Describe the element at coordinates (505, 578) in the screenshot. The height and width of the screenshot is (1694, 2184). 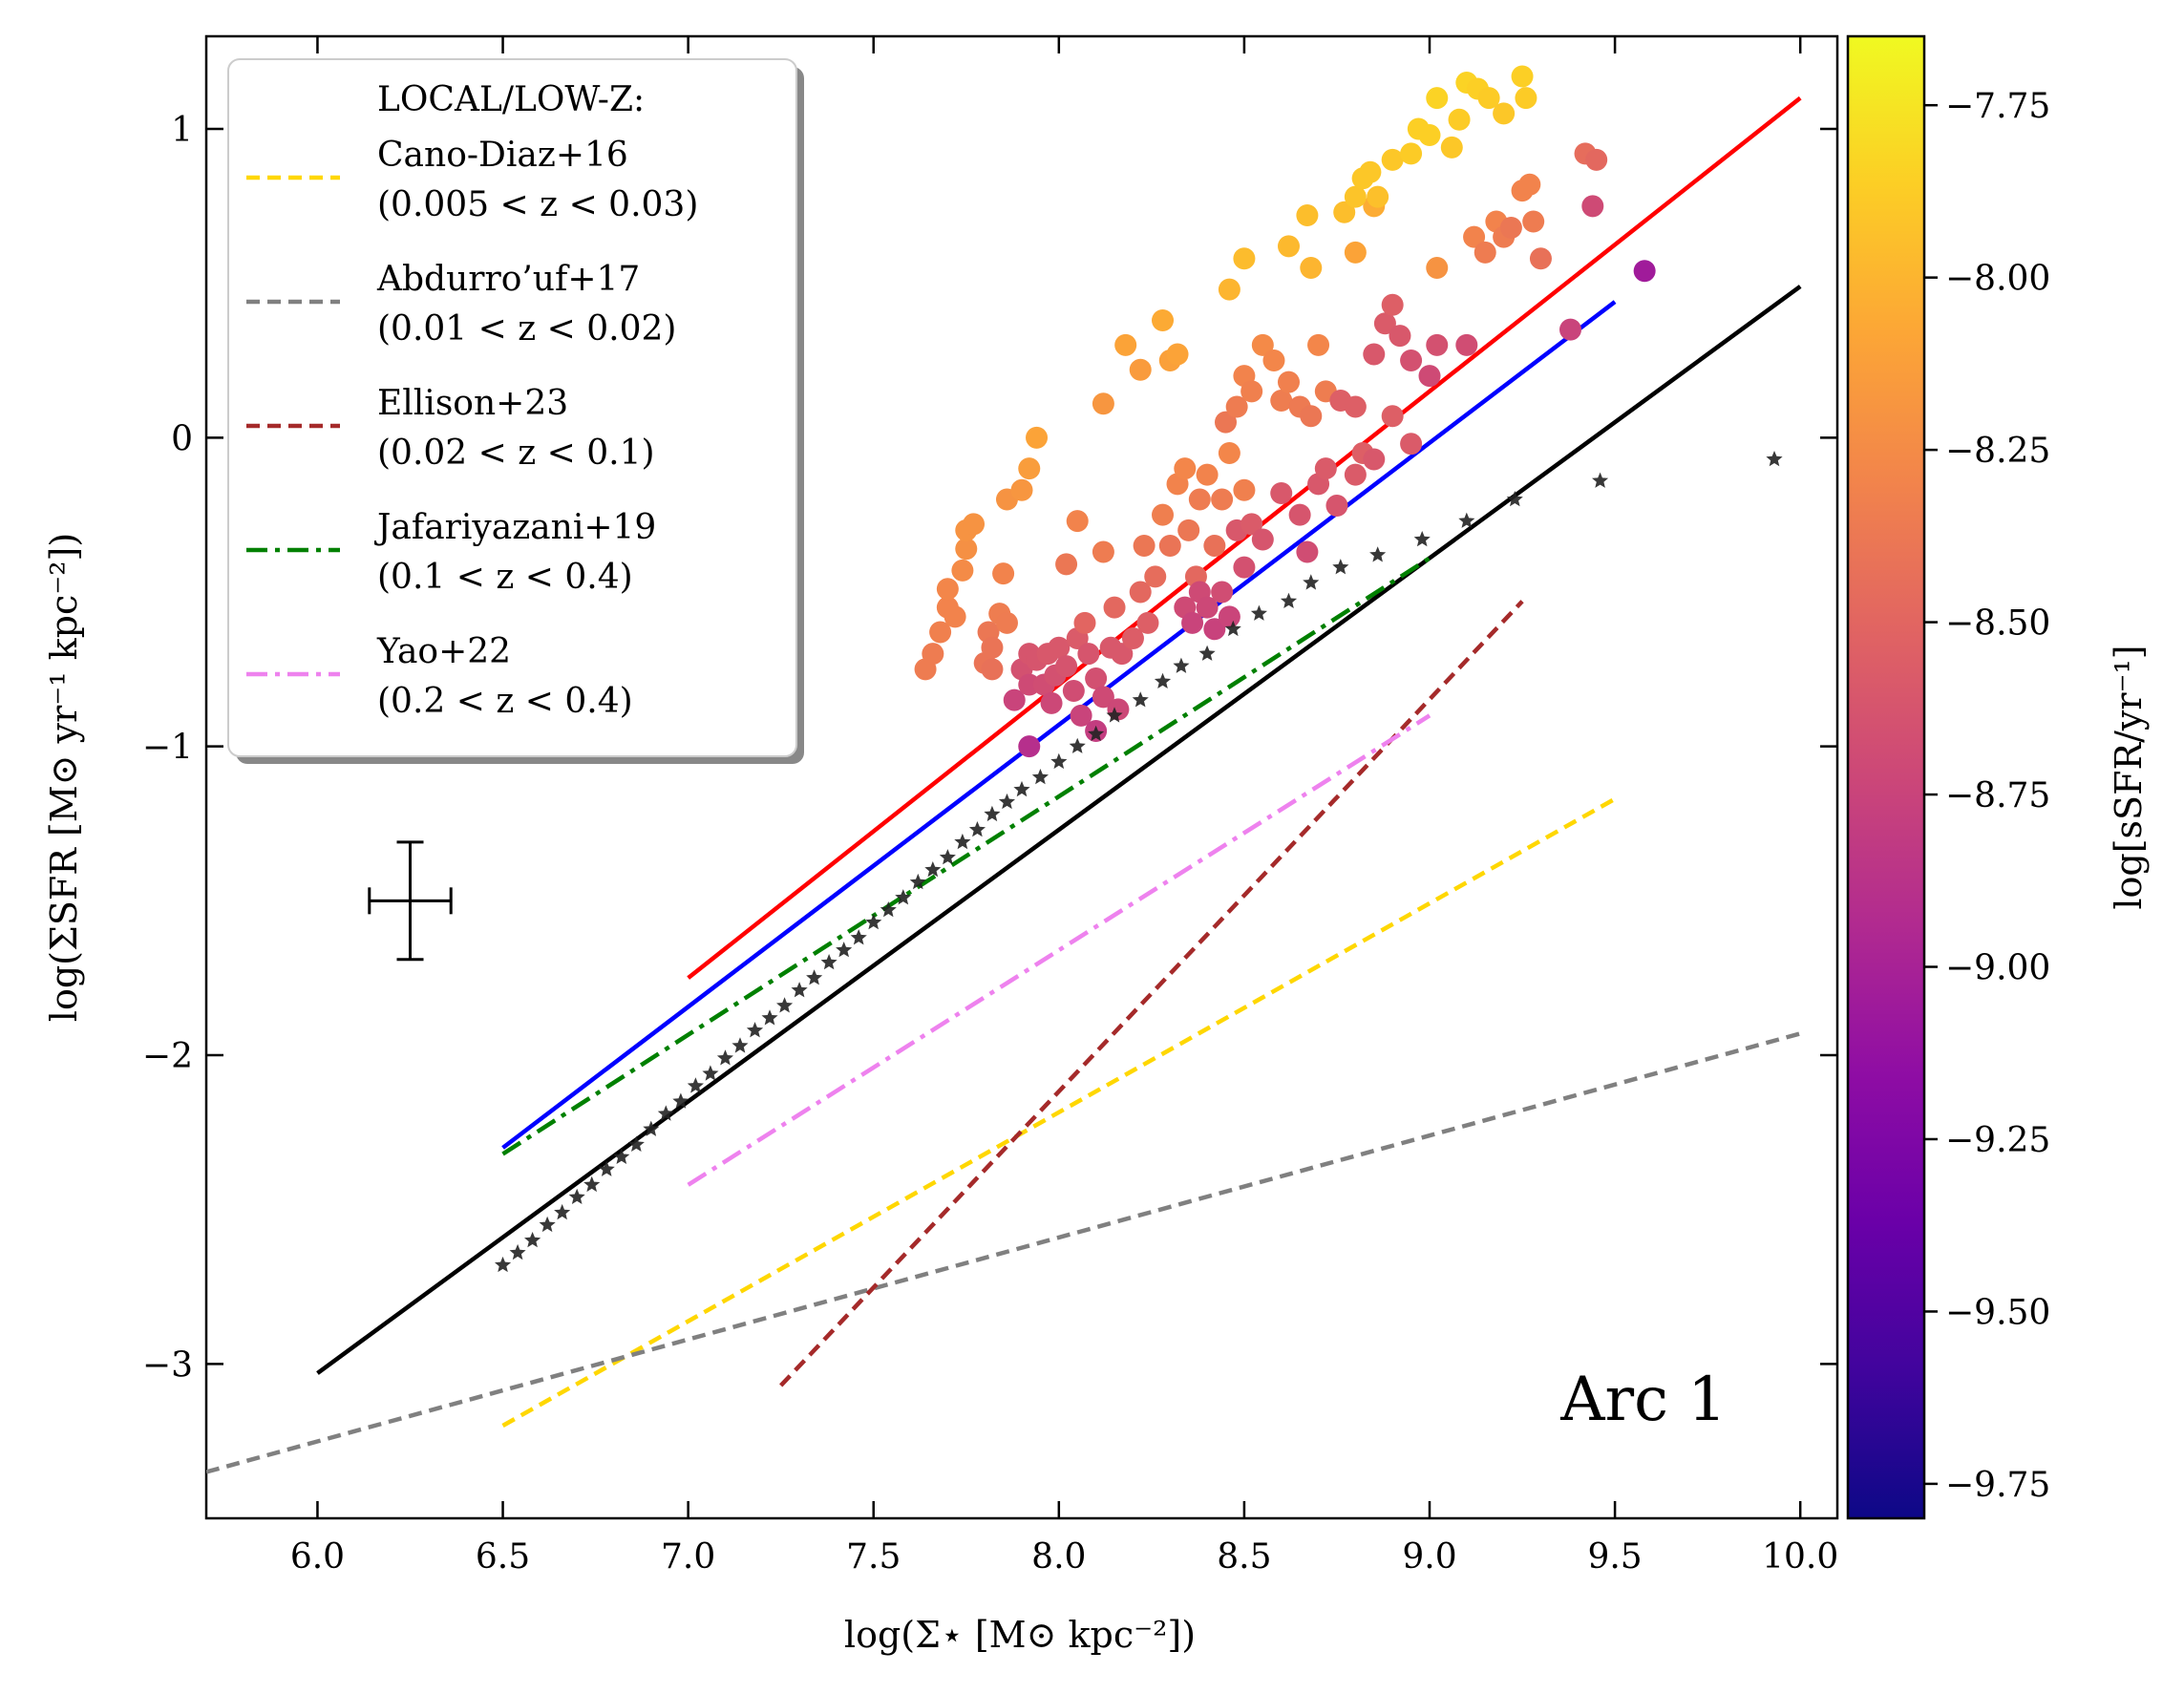
I see `legend-range: (0.1 < z < 0.4)` at that location.